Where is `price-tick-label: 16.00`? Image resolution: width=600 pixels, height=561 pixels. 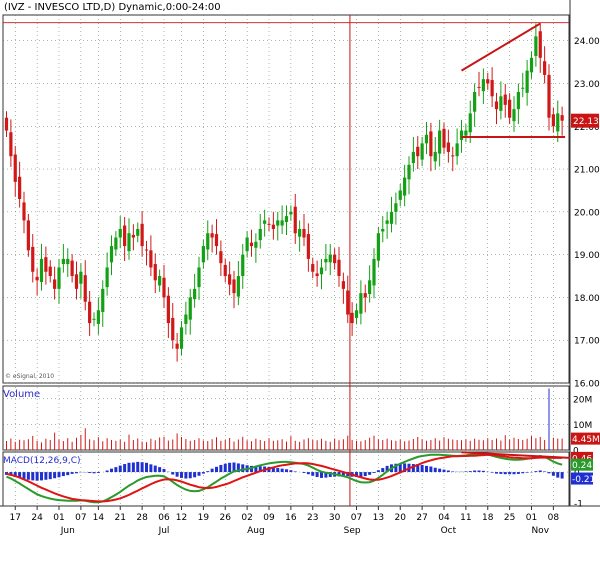 price-tick-label: 16.00 is located at coordinates (587, 385).